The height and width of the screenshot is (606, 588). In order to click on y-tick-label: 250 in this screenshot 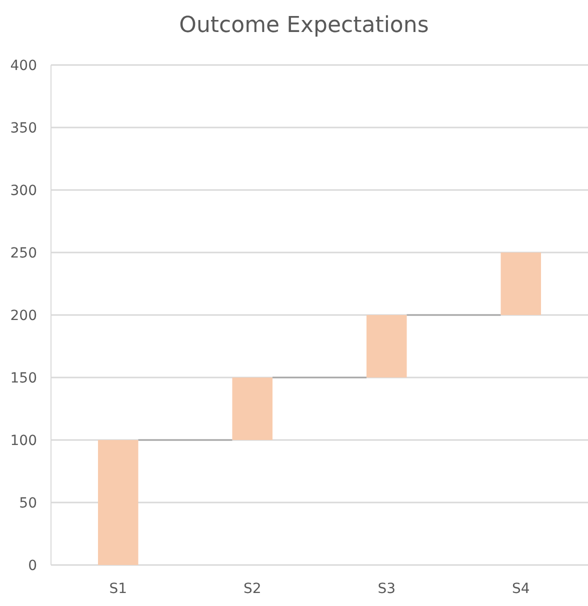, I will do `click(23, 253)`.